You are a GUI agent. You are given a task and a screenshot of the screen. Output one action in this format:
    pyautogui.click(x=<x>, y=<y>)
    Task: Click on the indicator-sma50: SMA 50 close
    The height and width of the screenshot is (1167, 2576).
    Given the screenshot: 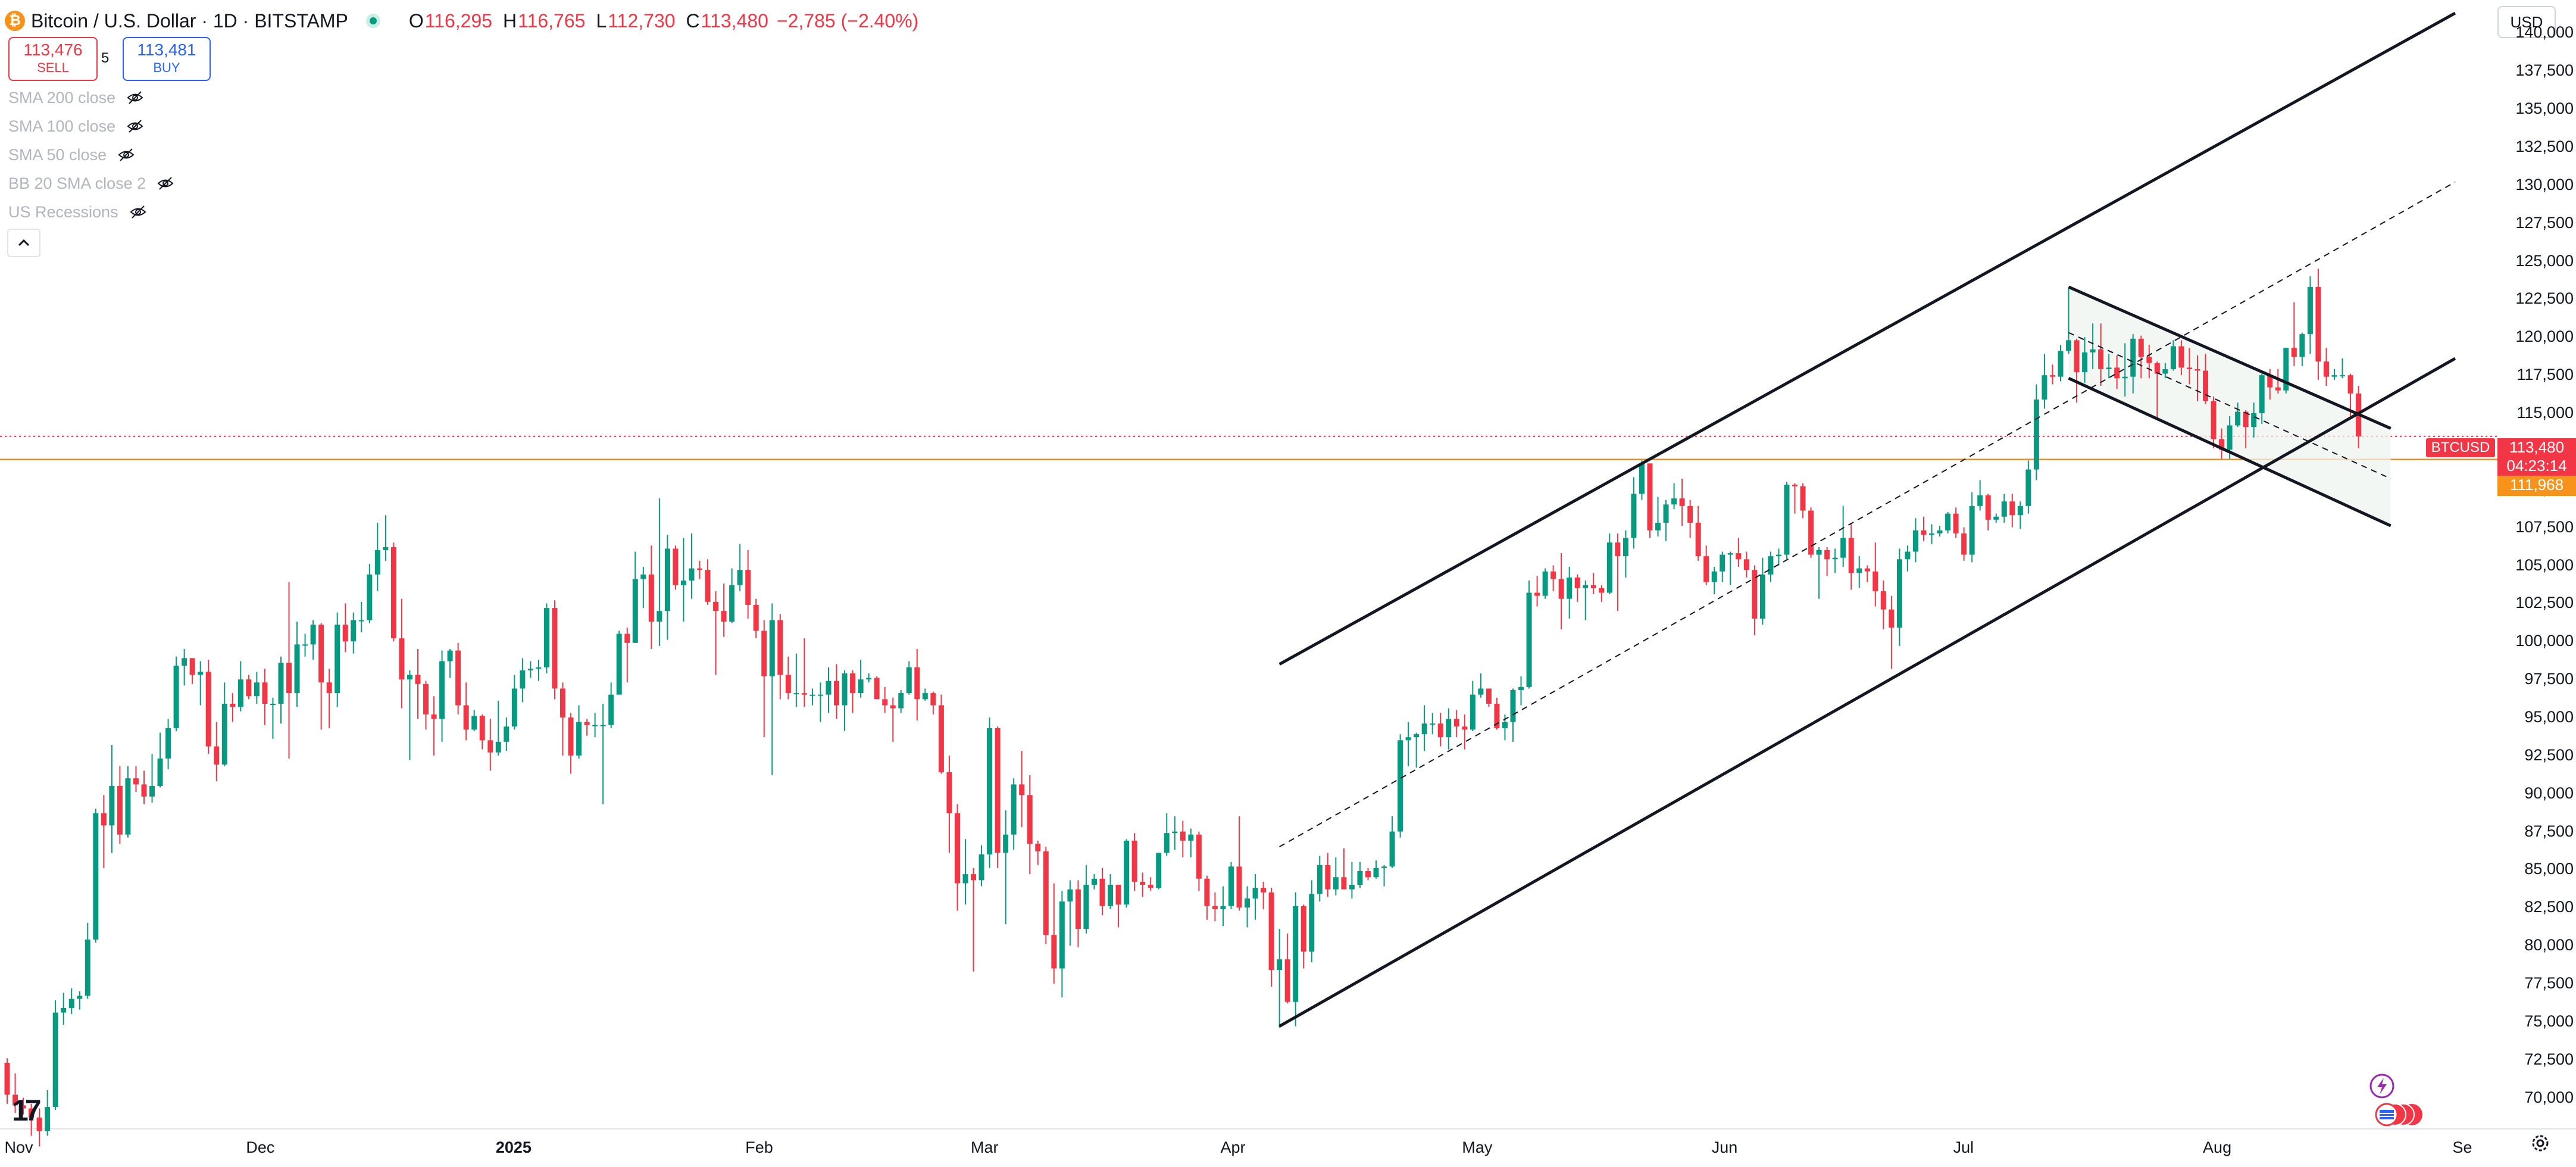 What is the action you would take?
    pyautogui.click(x=71, y=155)
    